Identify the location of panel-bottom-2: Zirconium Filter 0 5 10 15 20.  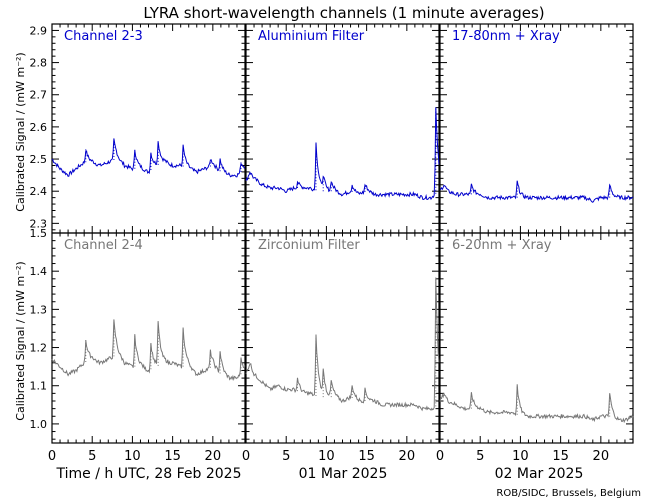
(341, 348).